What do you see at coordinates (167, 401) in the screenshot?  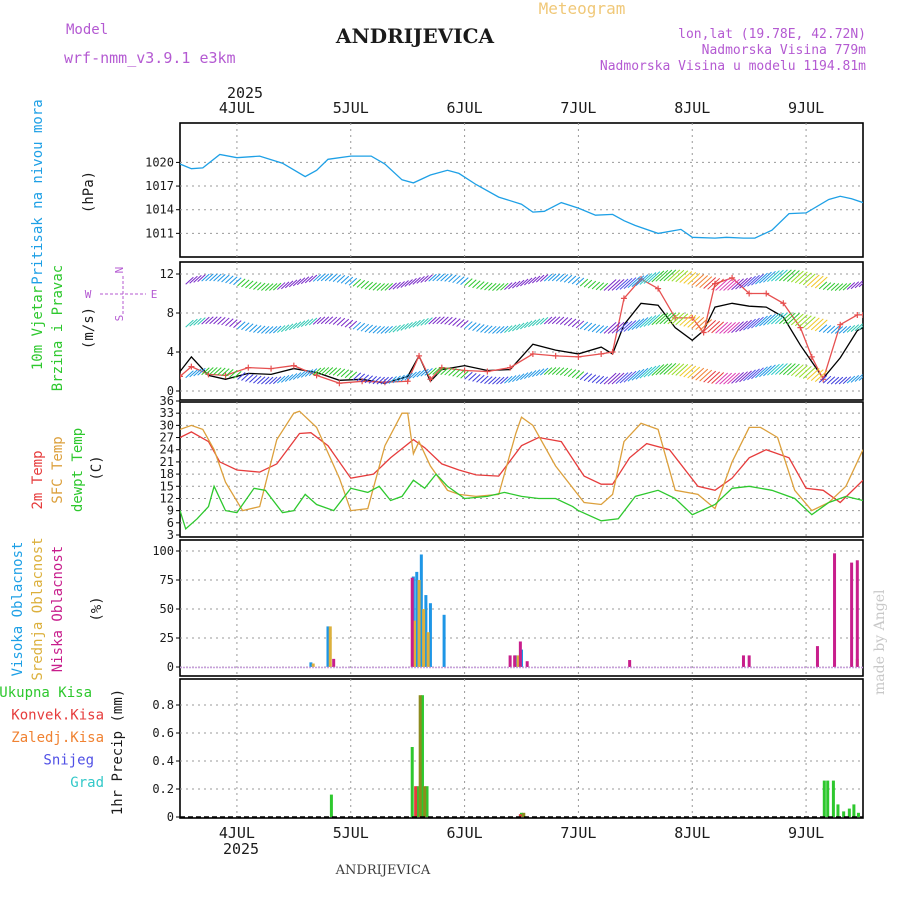 I see `temperature-ytick-label: 36` at bounding box center [167, 401].